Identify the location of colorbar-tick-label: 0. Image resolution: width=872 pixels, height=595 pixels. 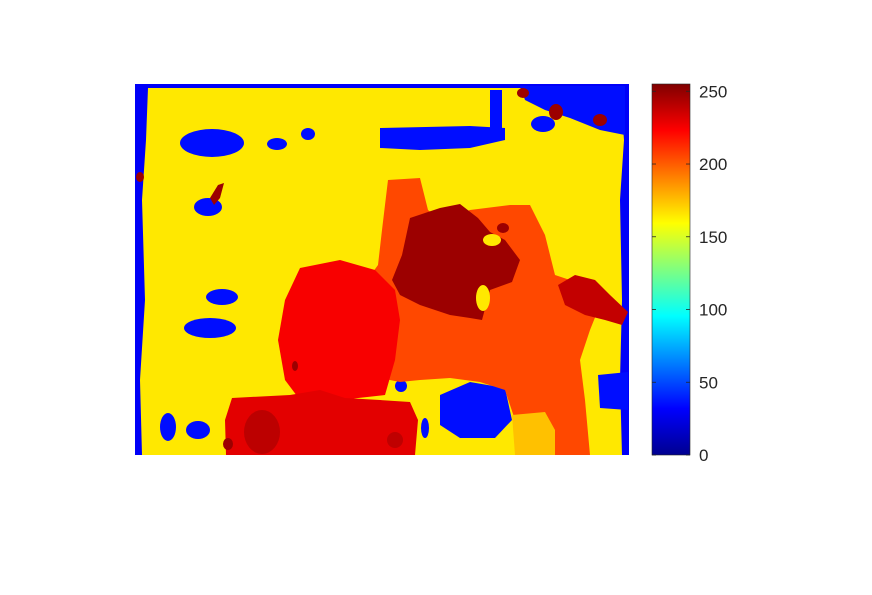
(703, 455).